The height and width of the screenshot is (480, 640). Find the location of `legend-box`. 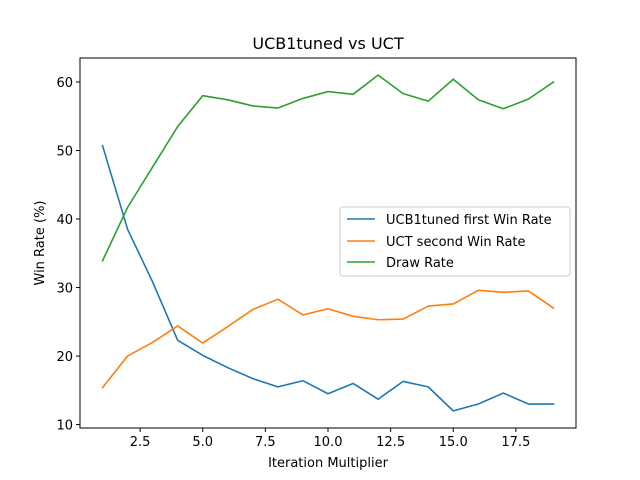

legend-box is located at coordinates (455, 241).